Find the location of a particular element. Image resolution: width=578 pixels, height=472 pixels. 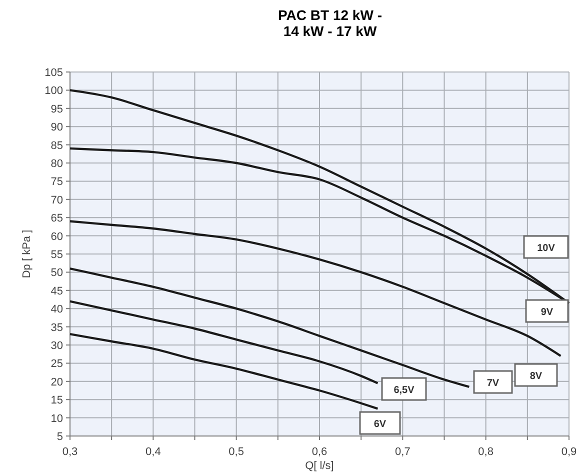

x-tick-label: 0,5 is located at coordinates (236, 452).